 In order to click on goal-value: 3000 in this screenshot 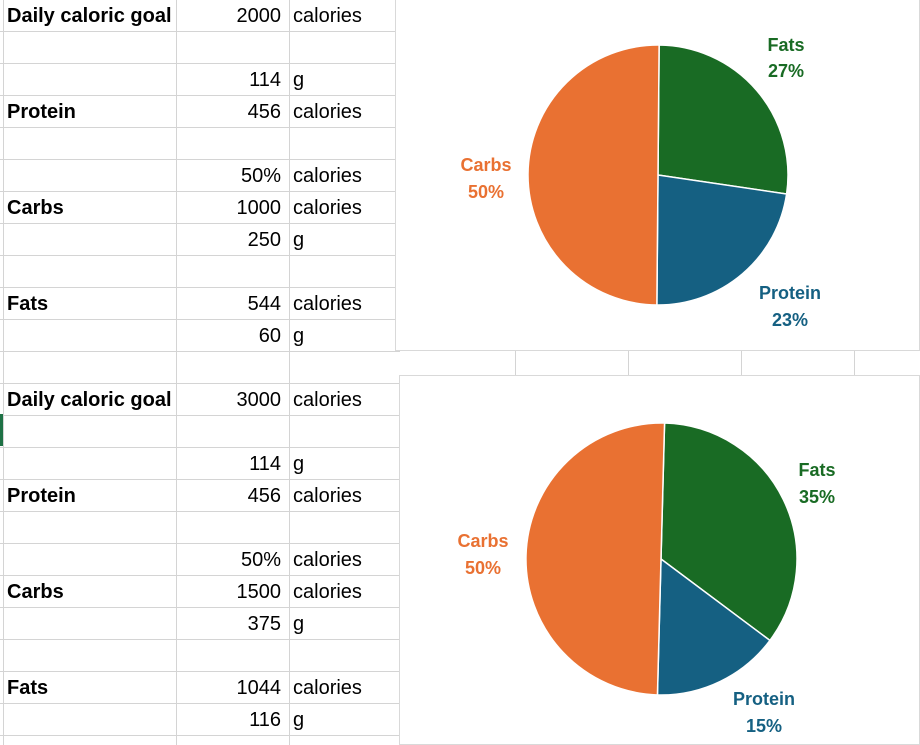, I will do `click(259, 400)`.